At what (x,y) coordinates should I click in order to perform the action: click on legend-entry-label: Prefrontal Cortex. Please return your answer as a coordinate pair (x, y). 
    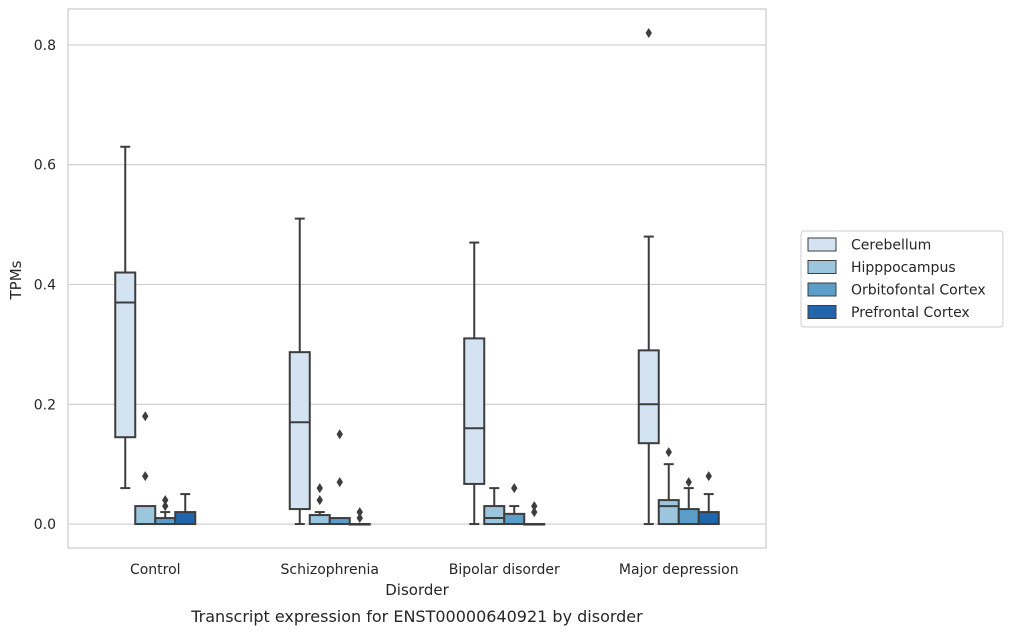
    Looking at the image, I should click on (910, 313).